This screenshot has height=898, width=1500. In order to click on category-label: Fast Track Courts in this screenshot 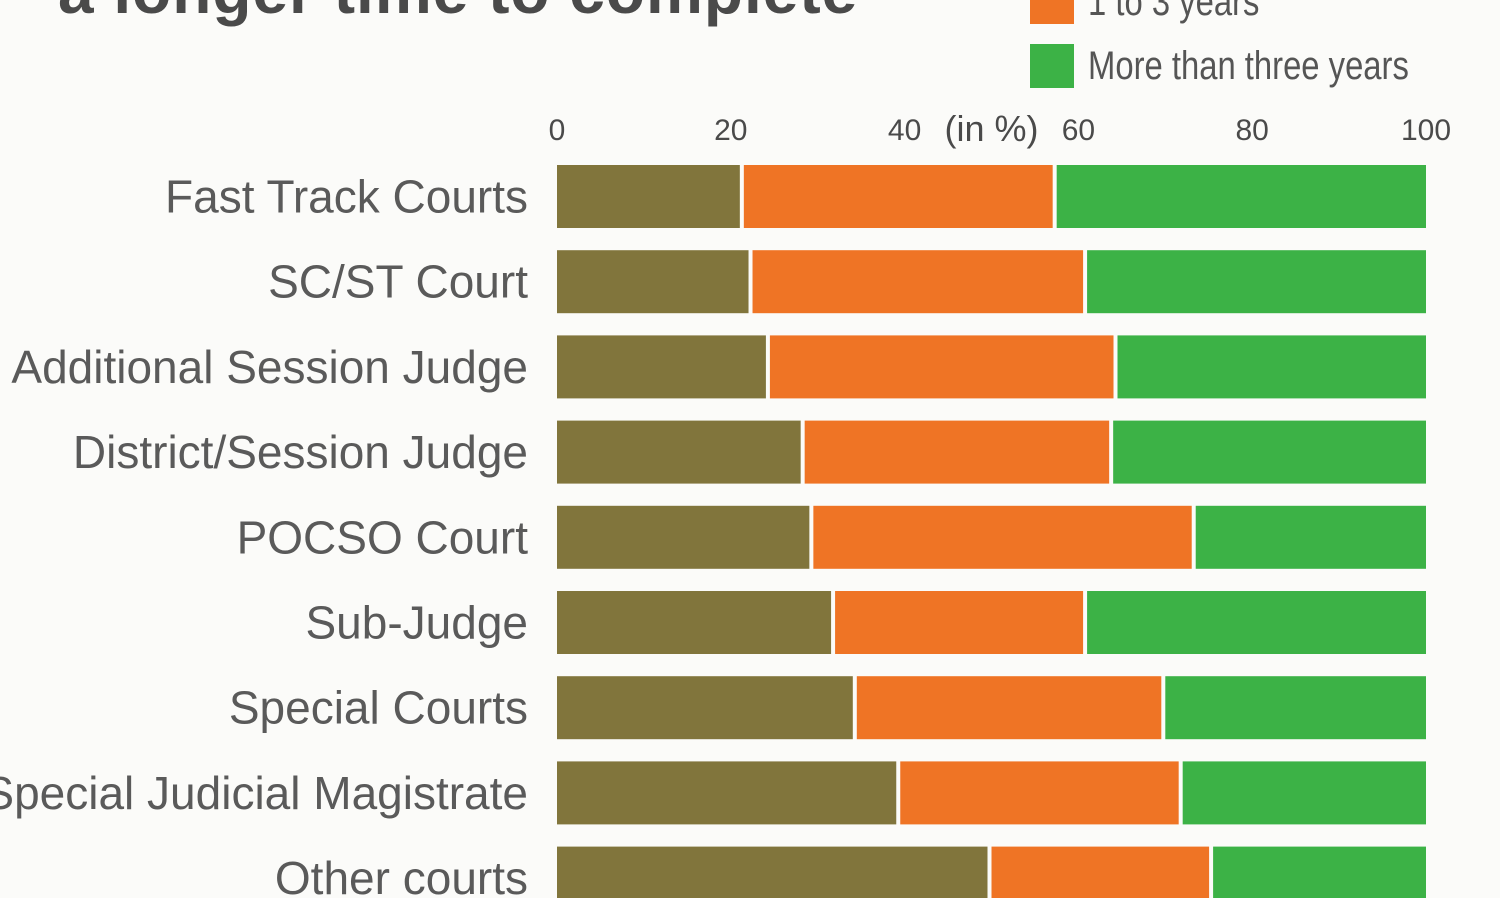, I will do `click(346, 197)`.